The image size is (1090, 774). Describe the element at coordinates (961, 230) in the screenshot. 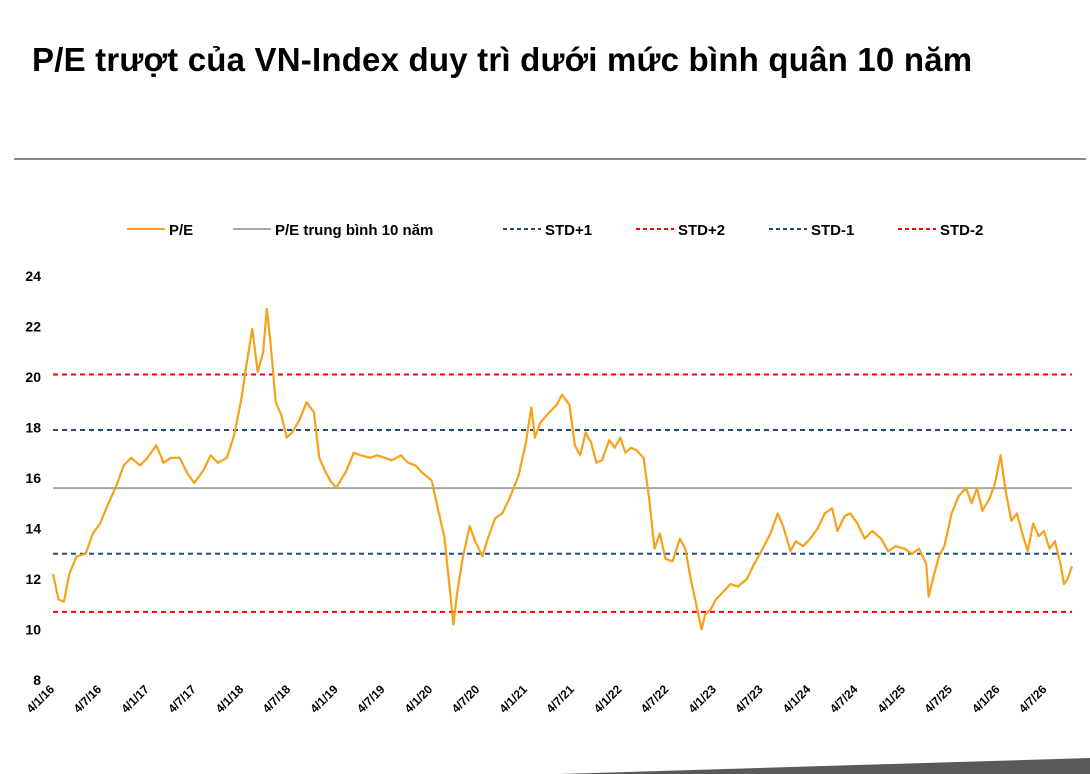

I see `legend-label: STD-2` at that location.